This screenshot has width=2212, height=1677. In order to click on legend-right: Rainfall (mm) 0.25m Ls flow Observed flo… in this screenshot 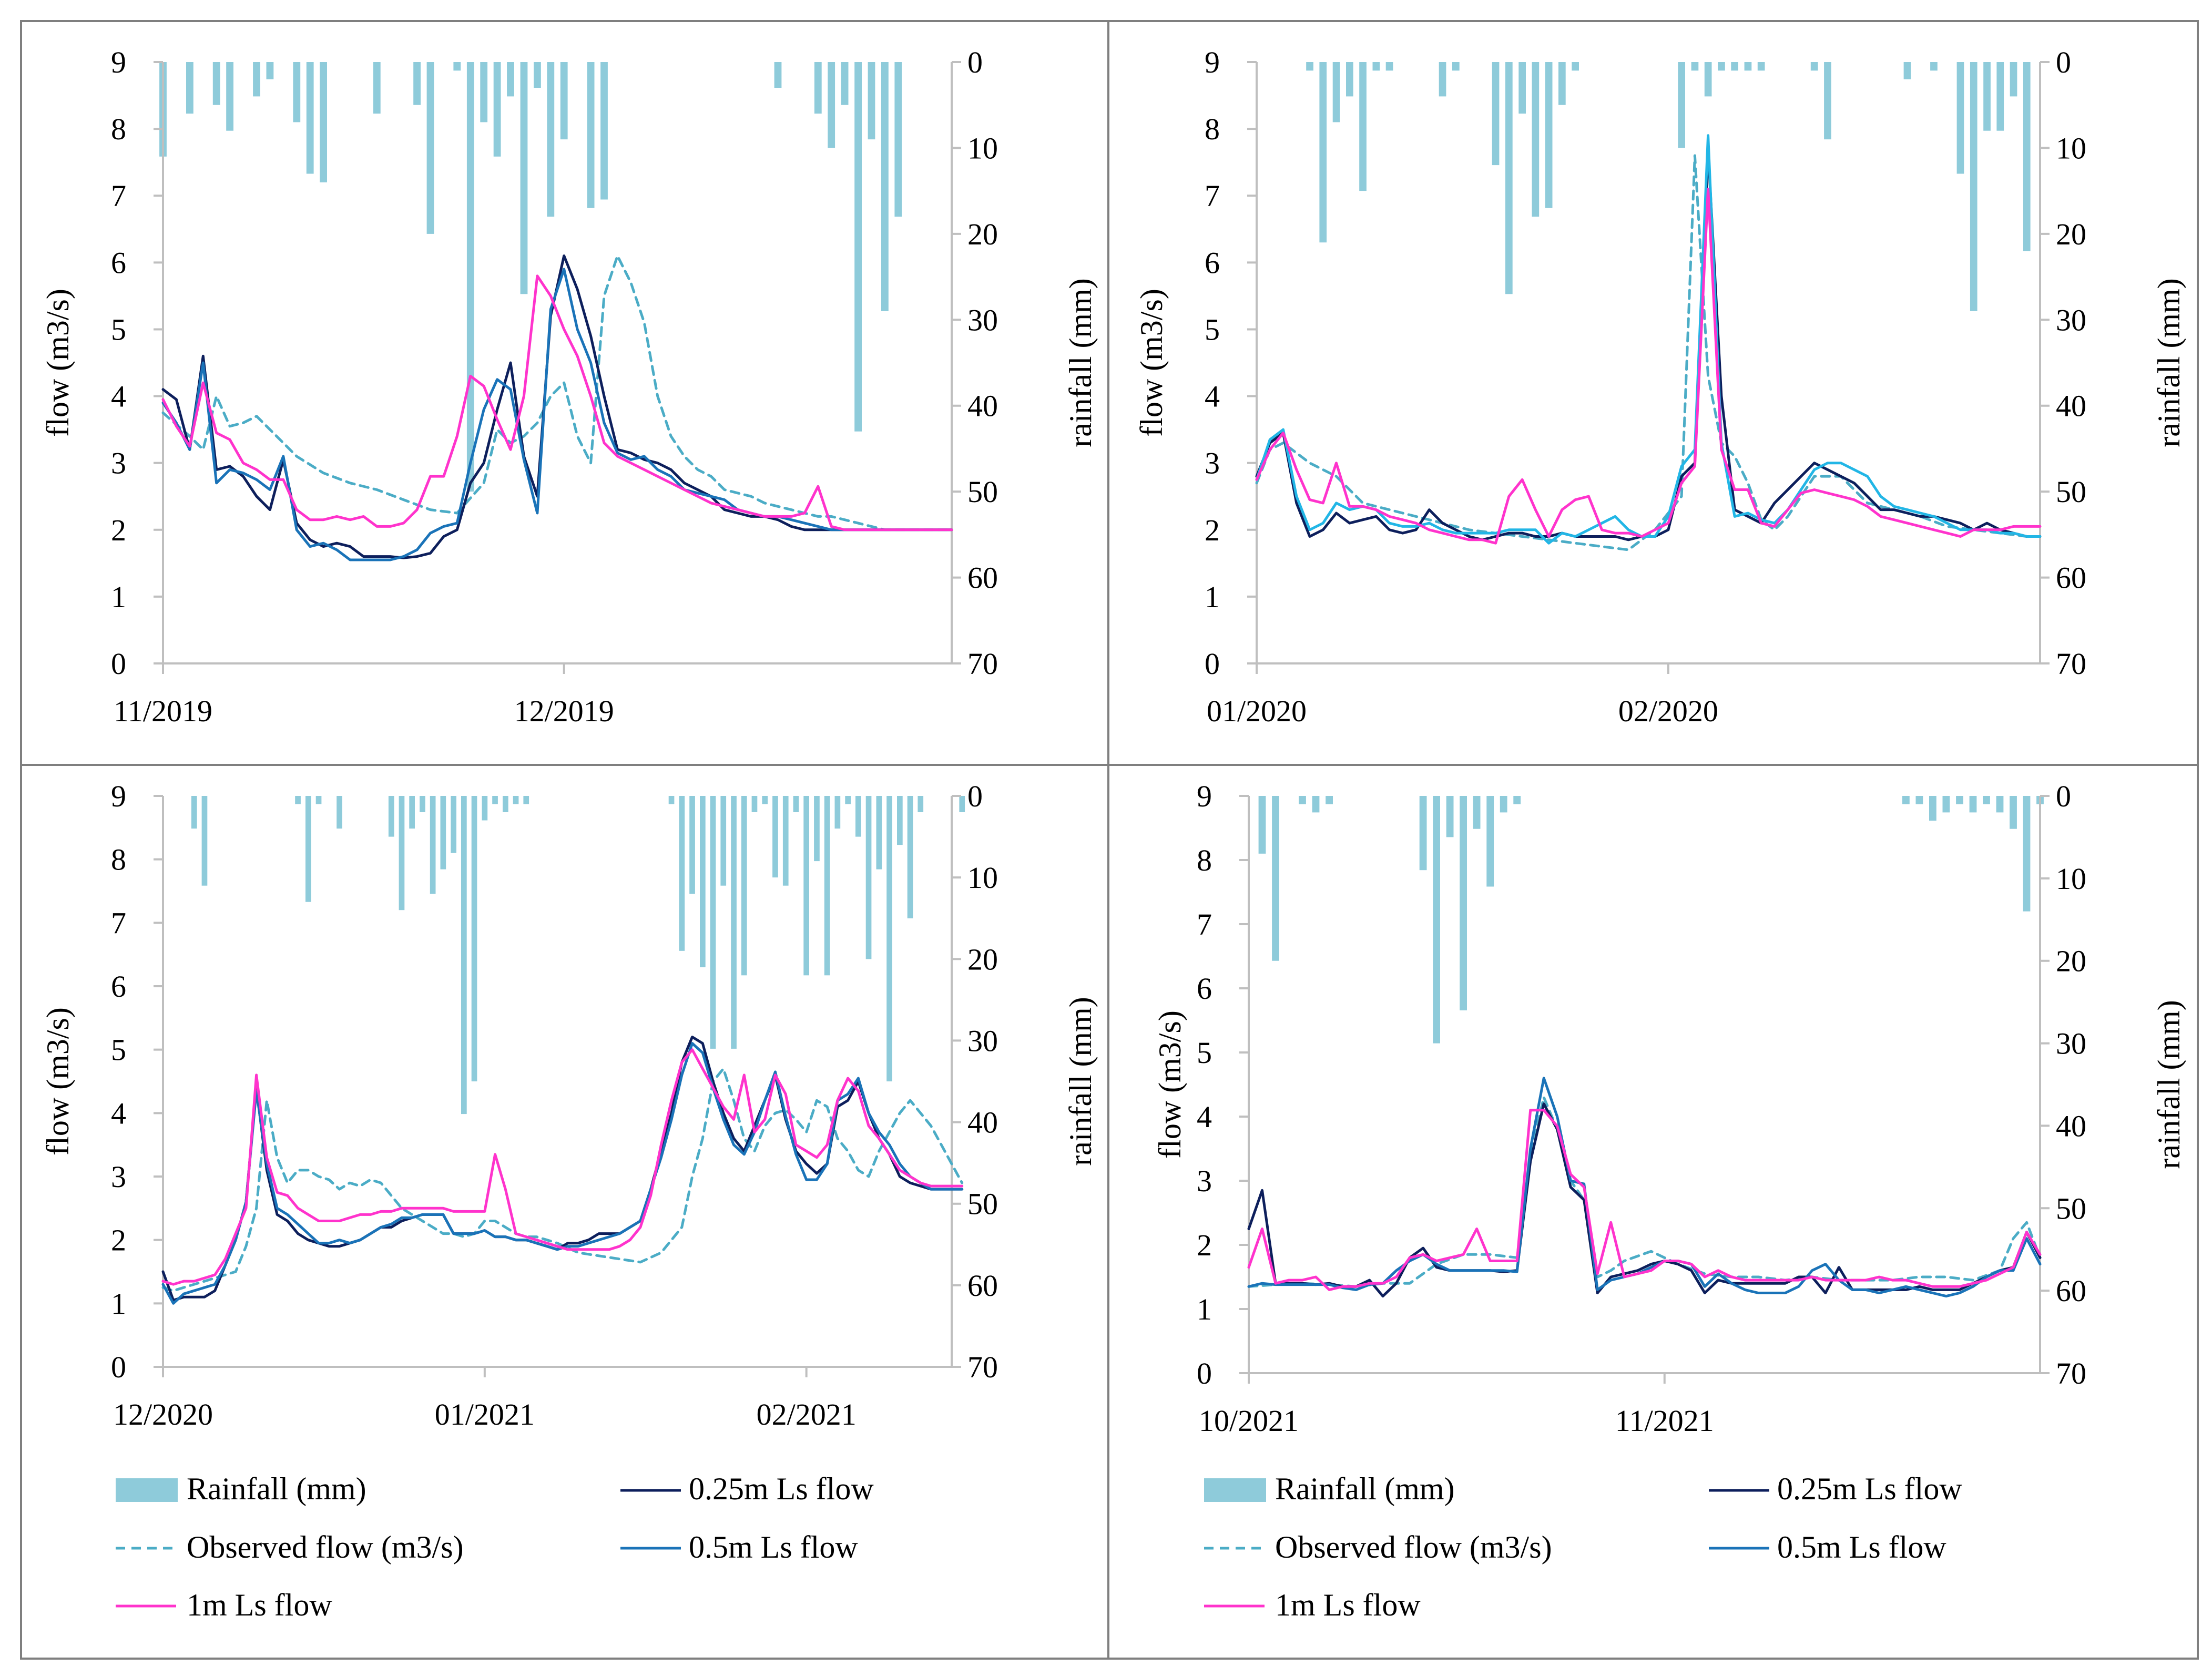, I will do `click(1583, 1546)`.